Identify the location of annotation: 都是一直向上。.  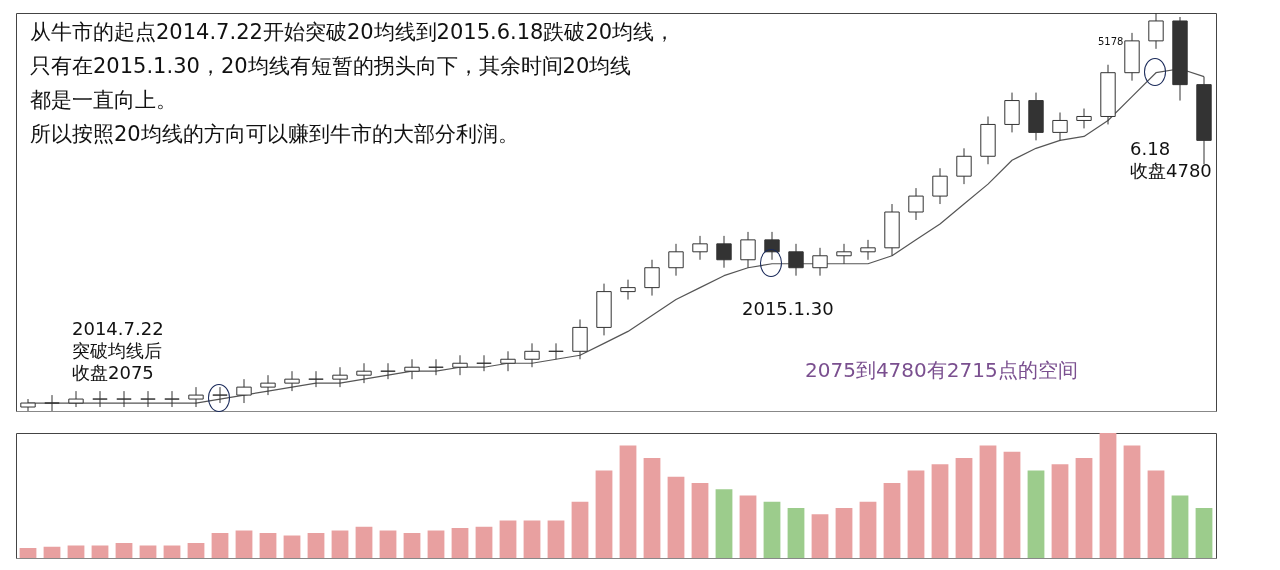
(103, 101).